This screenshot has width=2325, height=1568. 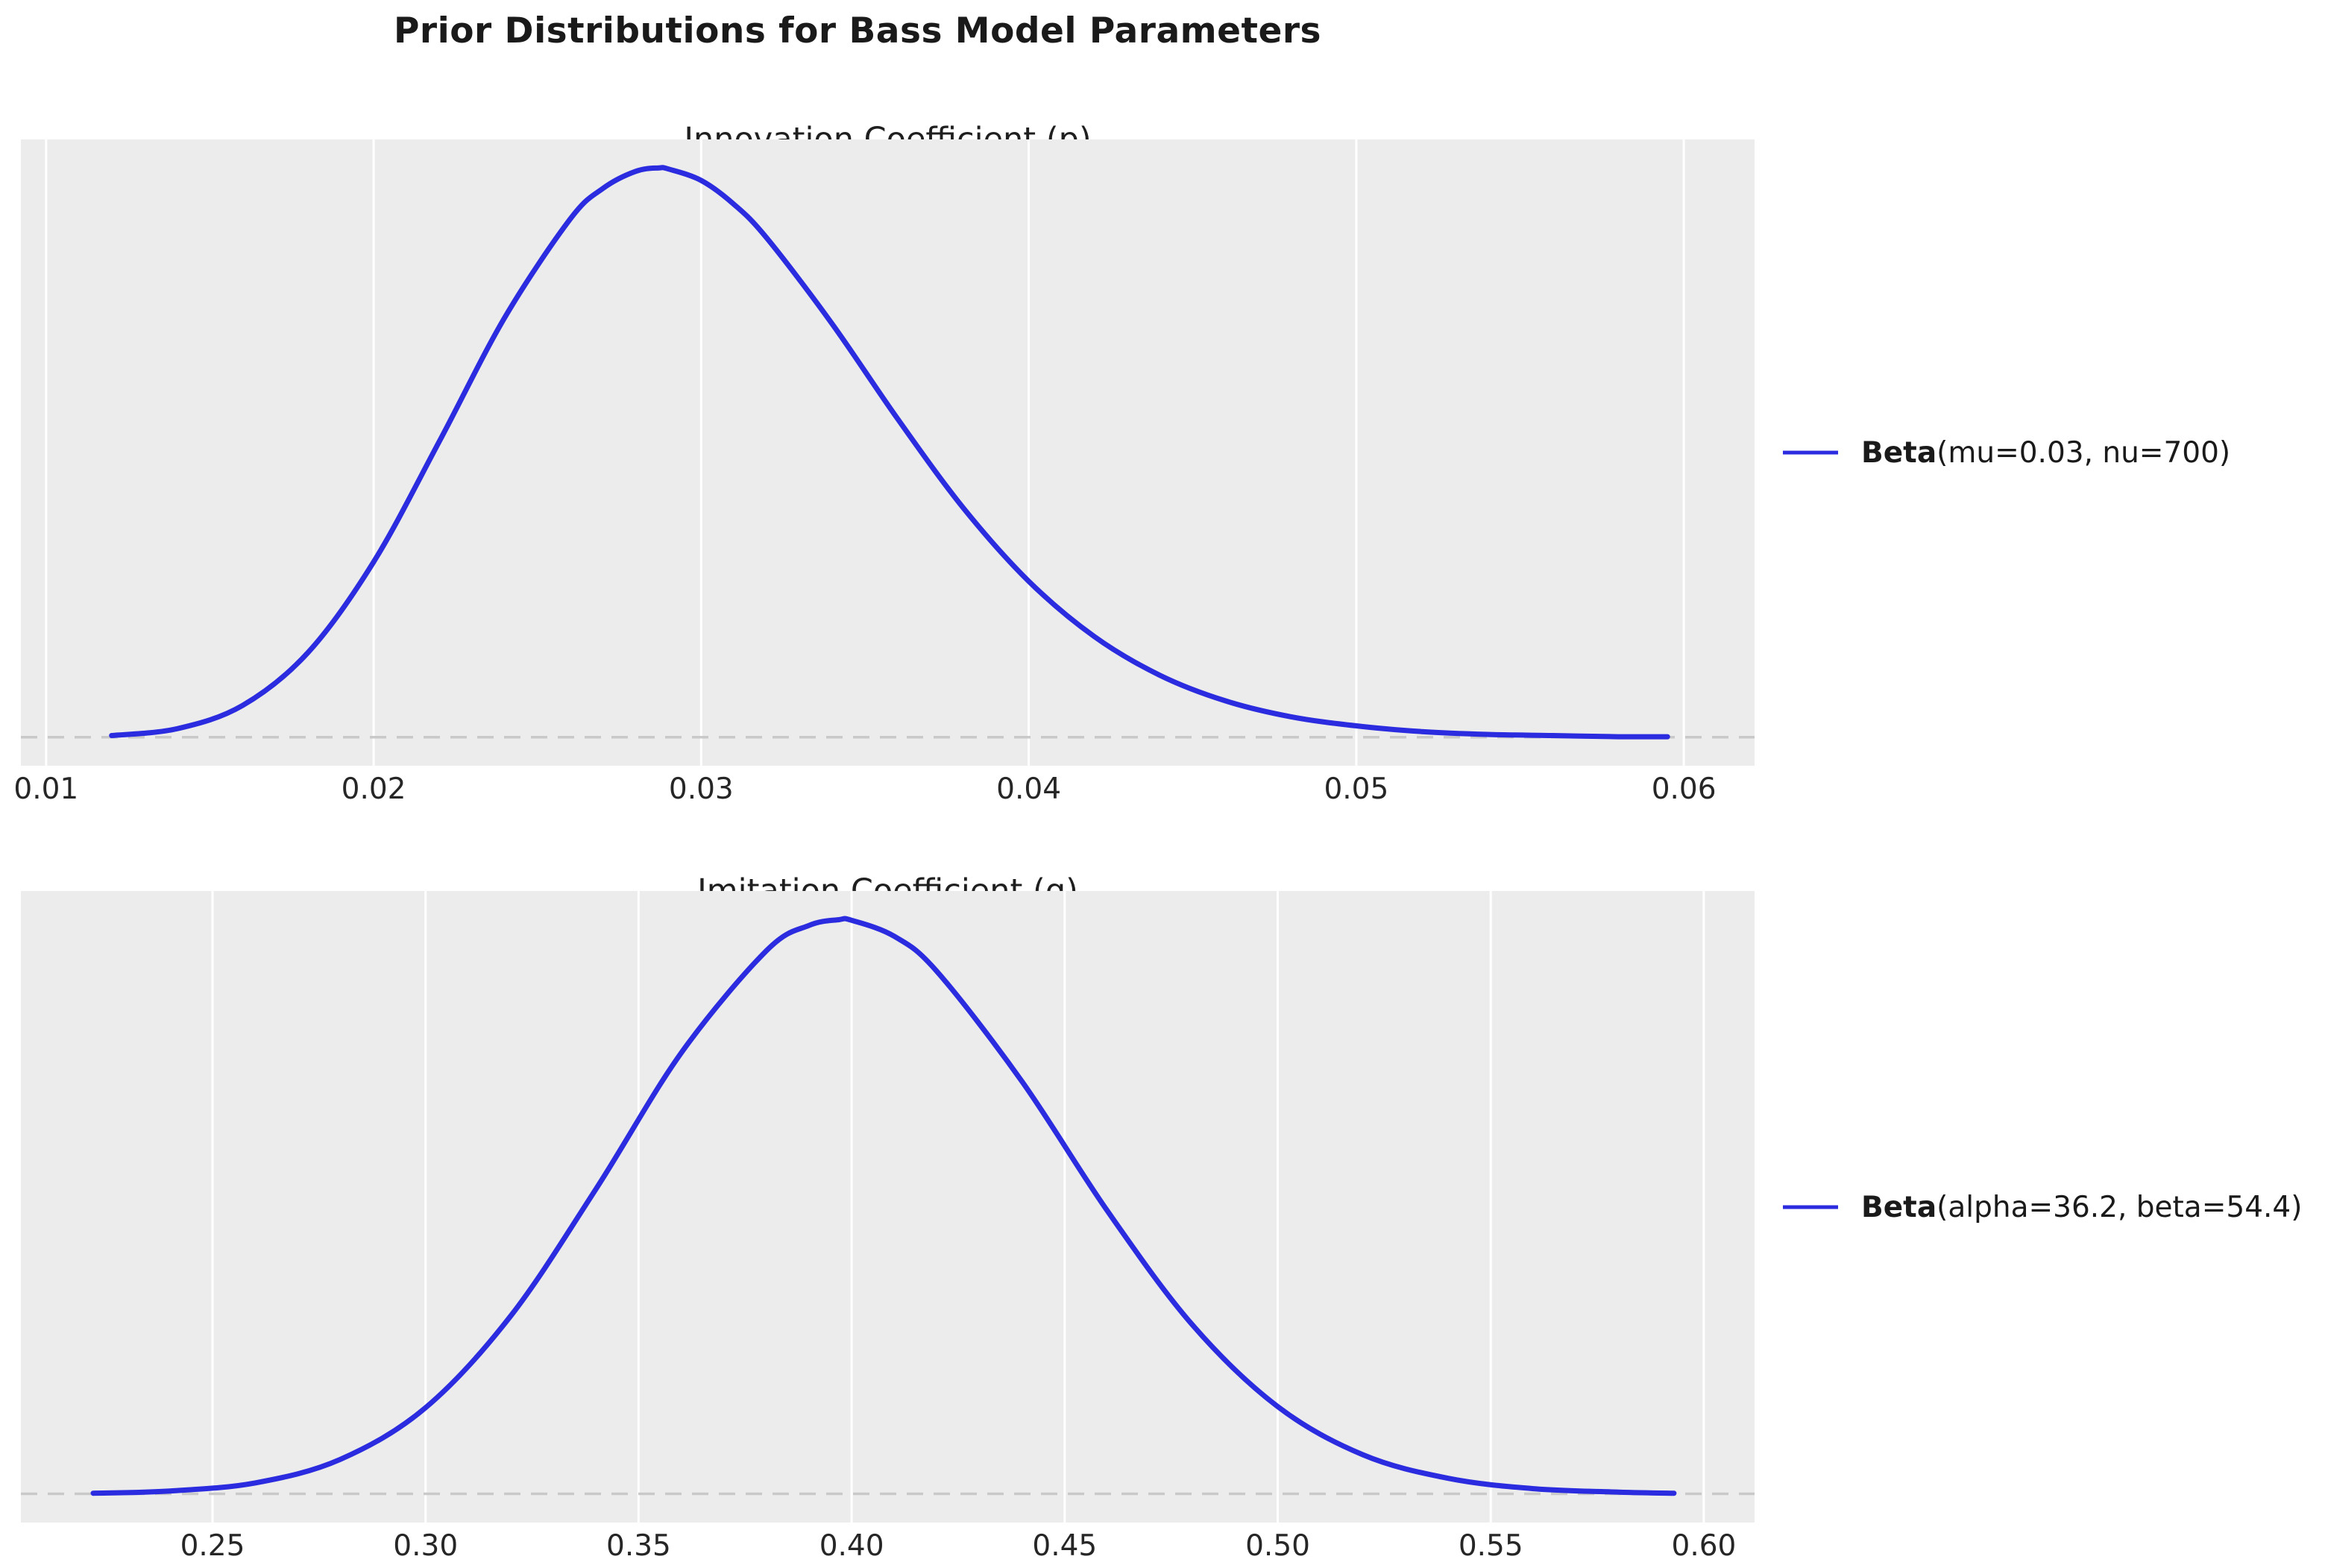 What do you see at coordinates (46, 789) in the screenshot?
I see `x-tick-label: 0.01` at bounding box center [46, 789].